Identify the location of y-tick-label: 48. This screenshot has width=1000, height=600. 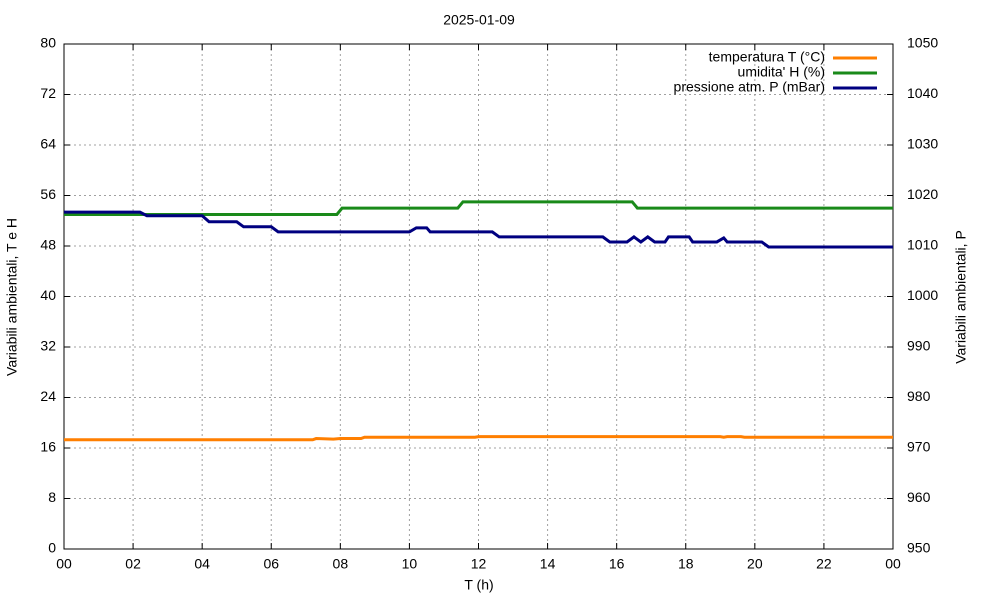
(48, 245).